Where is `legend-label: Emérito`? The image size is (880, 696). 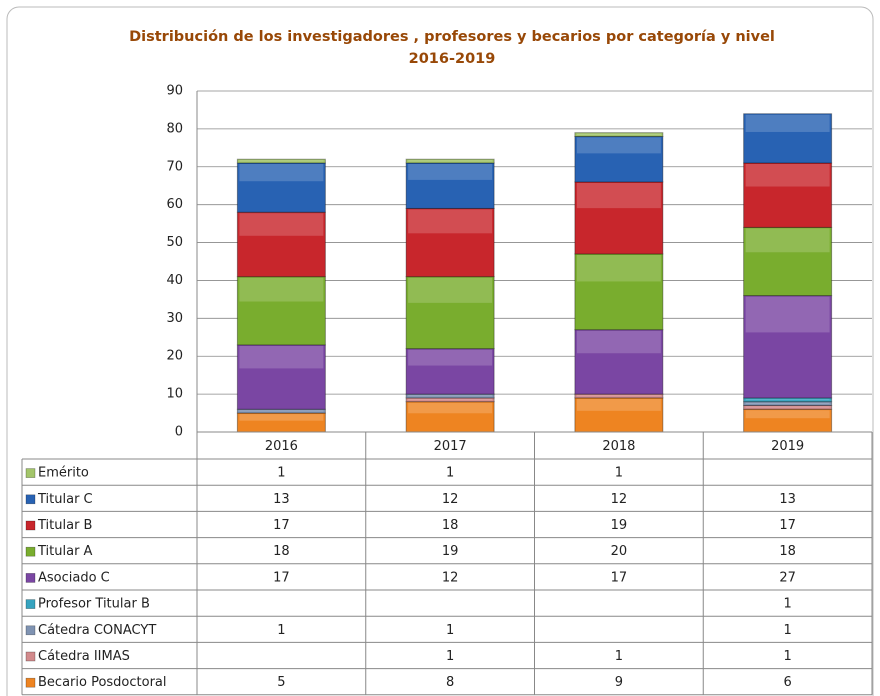 legend-label: Emérito is located at coordinates (63, 473).